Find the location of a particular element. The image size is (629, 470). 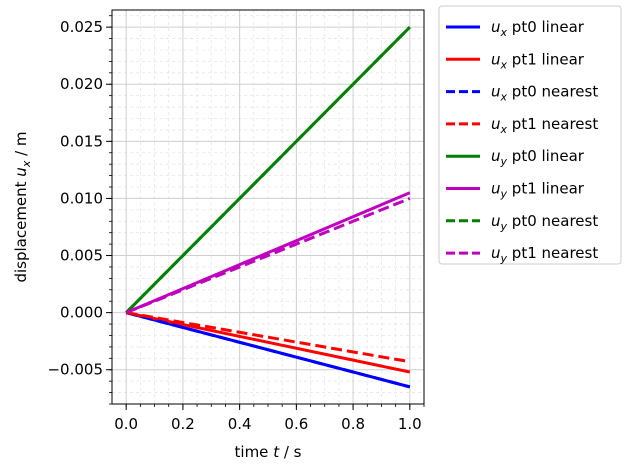

legend-label-4: uy pt0 linear is located at coordinates (538, 157).